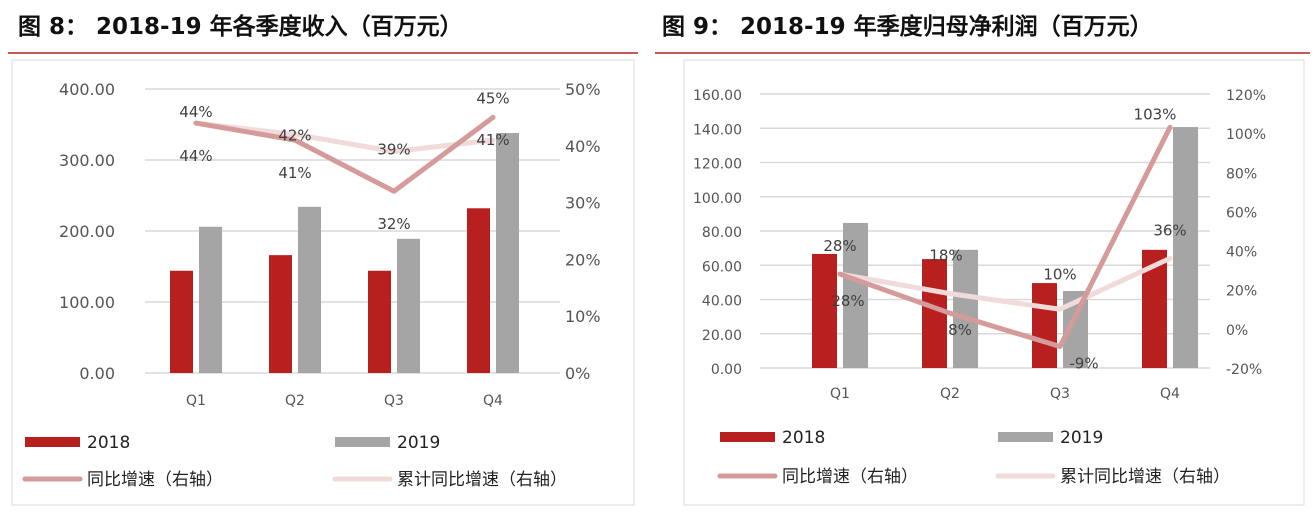 The width and height of the screenshot is (1314, 516). I want to click on y-tick-label: 200.00, so click(87, 231).